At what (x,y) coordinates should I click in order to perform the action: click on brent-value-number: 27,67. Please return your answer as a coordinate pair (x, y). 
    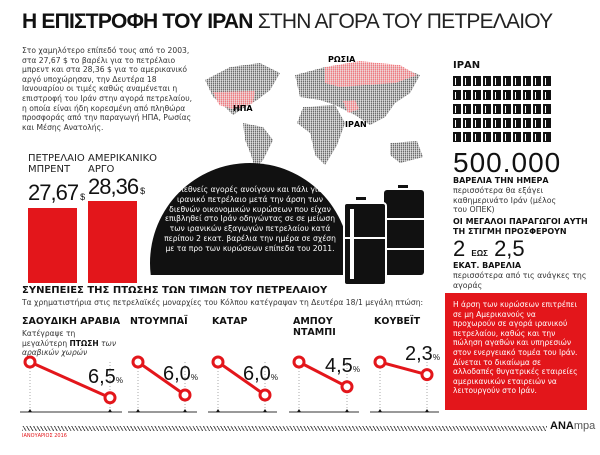
    Looking at the image, I should click on (53, 192).